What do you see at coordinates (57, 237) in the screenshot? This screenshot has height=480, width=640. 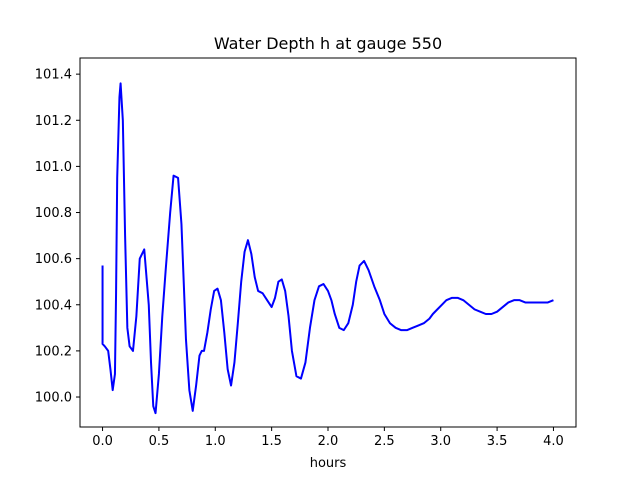 I see `y-axis-ticks: 100.0 100.2 100.4 100.6 100.8 101.0 101.2 101.4` at bounding box center [57, 237].